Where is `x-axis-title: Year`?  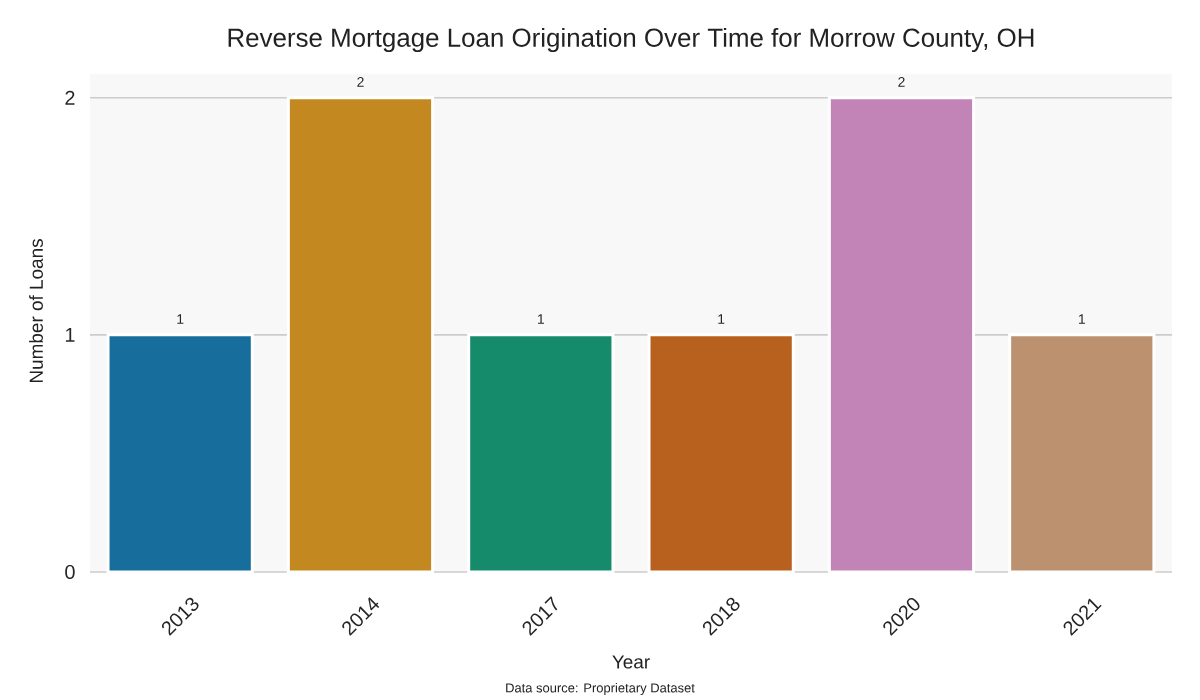 x-axis-title: Year is located at coordinates (631, 662).